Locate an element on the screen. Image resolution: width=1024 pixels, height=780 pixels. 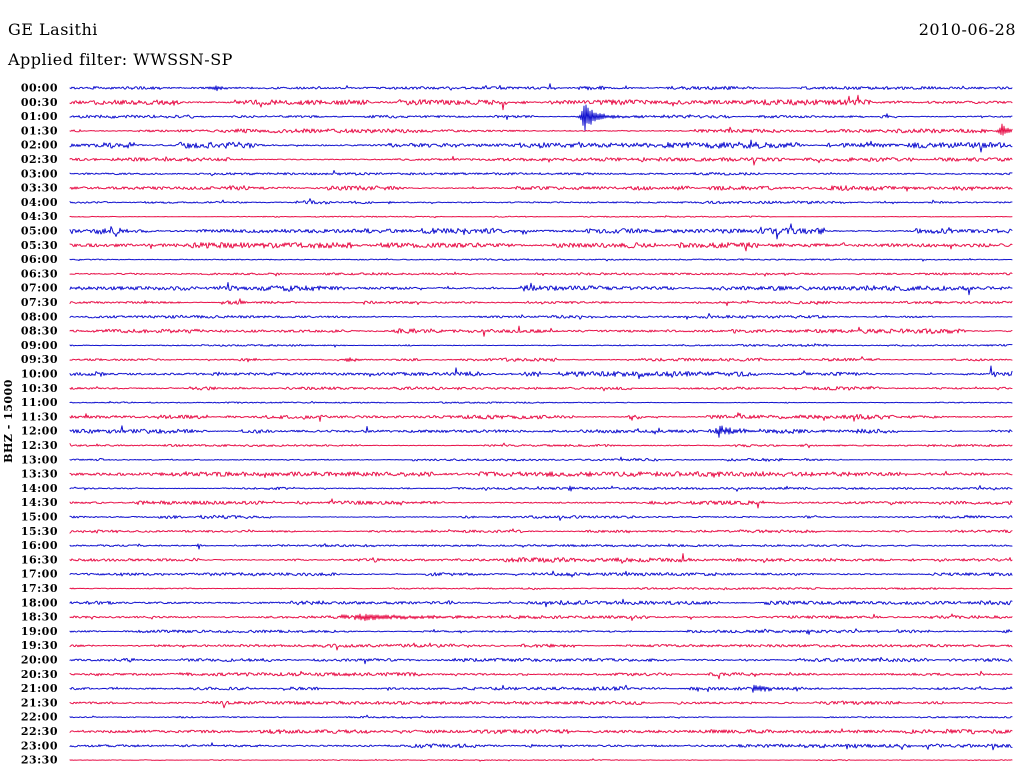
station-name: GE Lasithi is located at coordinates (53, 29).